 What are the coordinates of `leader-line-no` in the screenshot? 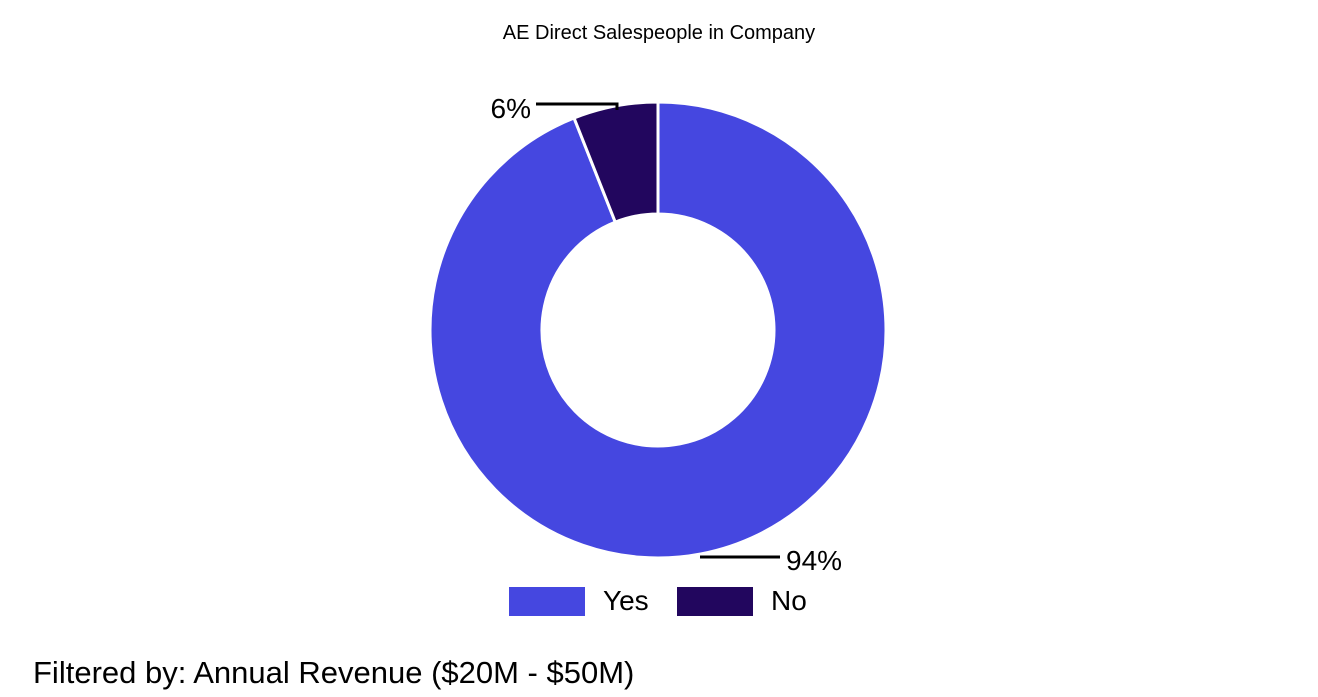 It's located at (577, 106).